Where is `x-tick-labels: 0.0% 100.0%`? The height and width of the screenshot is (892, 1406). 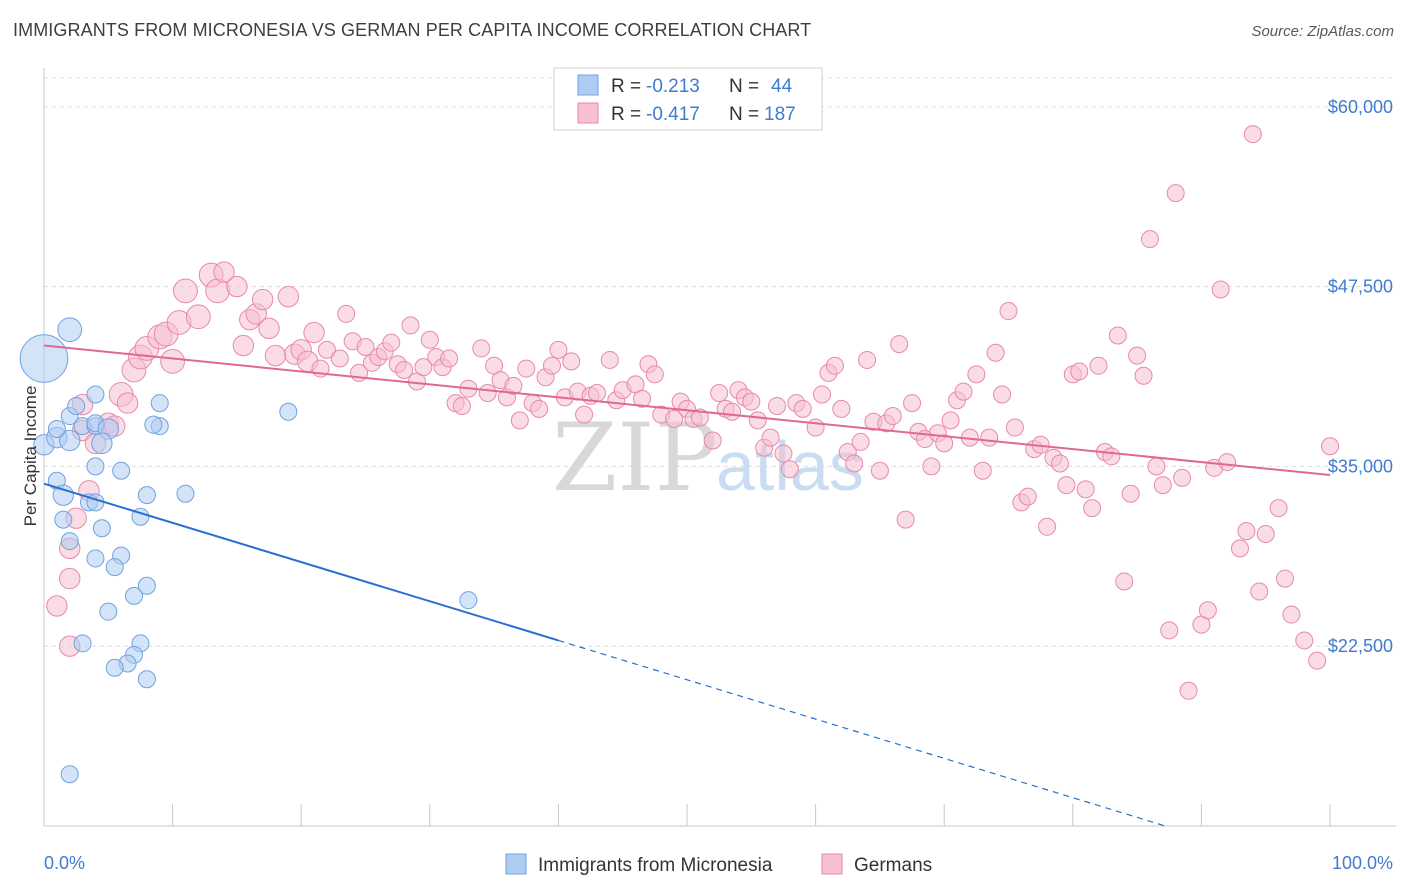 x-tick-labels: 0.0% 100.0% is located at coordinates (718, 863).